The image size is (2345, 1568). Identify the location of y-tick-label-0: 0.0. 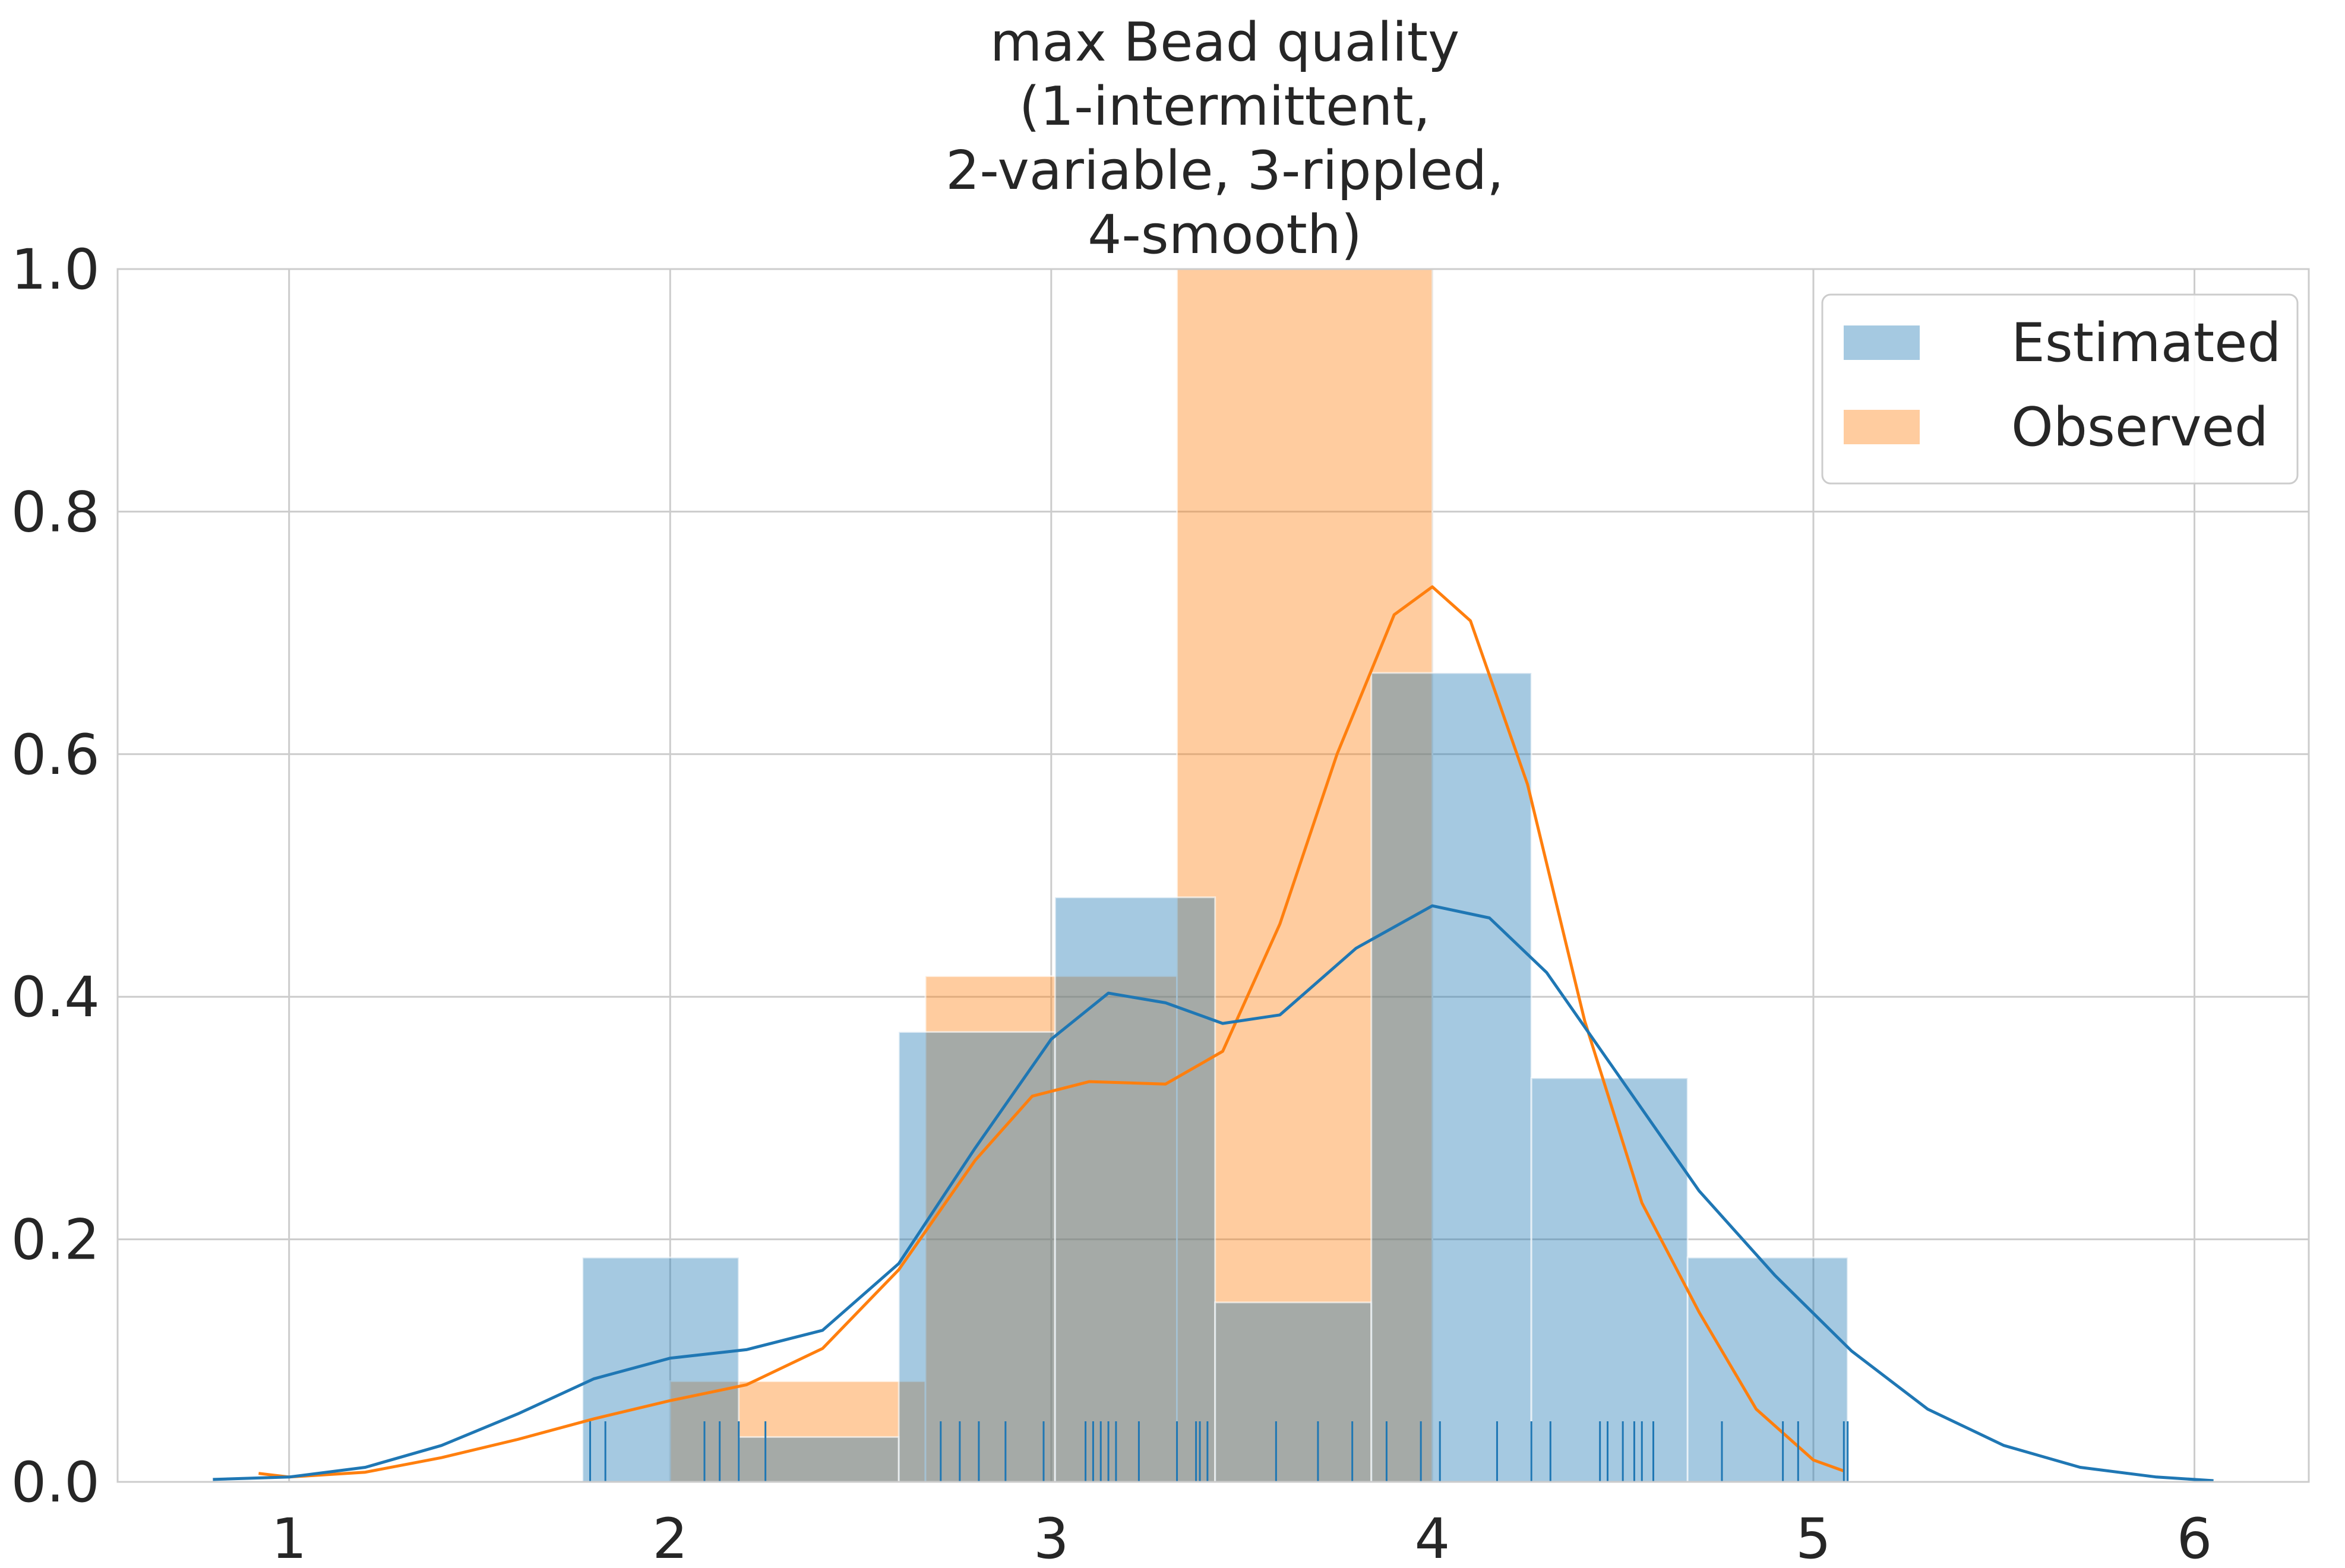
(56, 1483).